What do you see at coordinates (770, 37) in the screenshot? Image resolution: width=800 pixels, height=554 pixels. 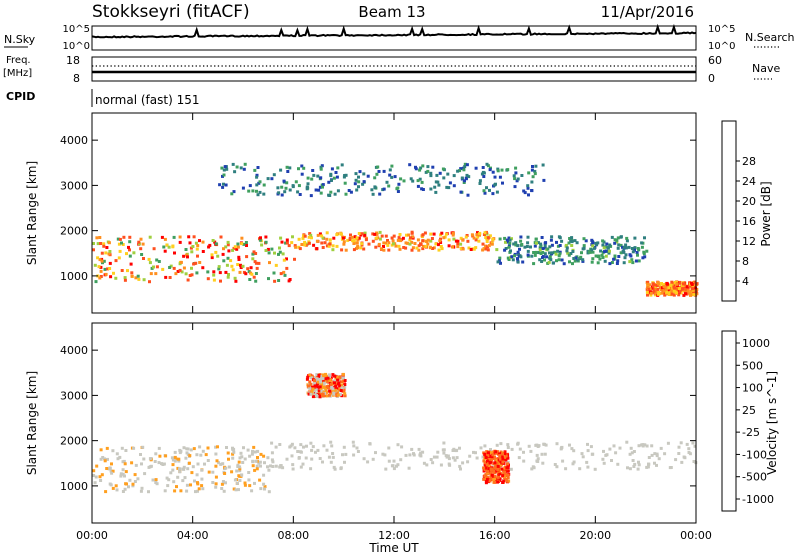 I see `nsearch-label: N.Search` at bounding box center [770, 37].